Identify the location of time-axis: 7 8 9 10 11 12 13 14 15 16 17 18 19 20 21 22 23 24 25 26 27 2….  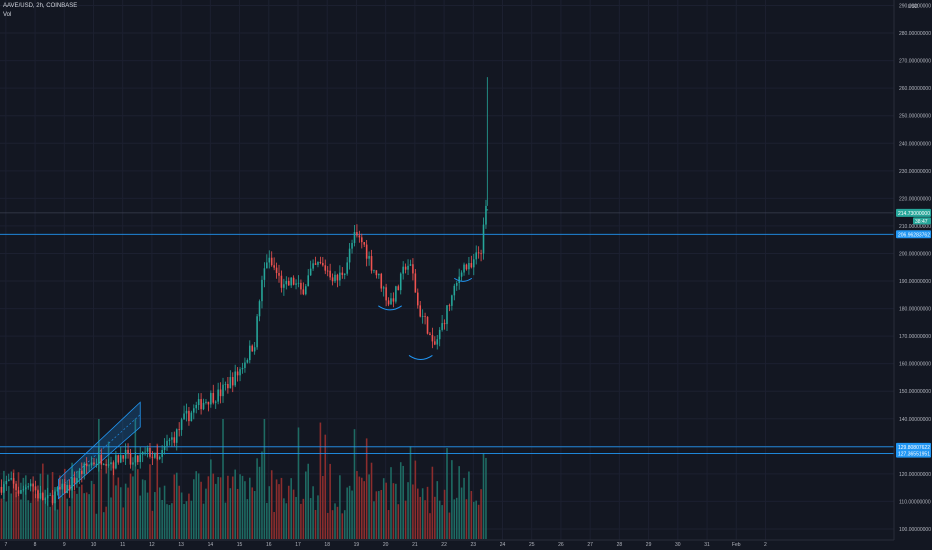
(385, 545).